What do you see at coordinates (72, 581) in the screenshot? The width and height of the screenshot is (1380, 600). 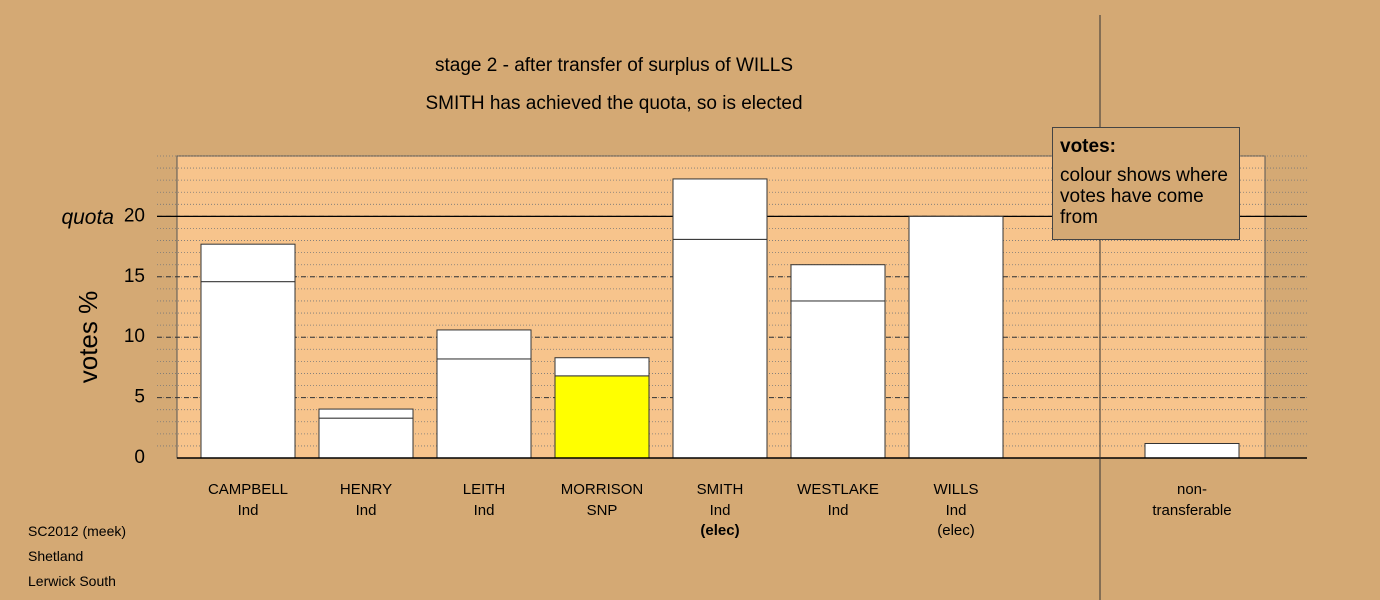 I see `footer-text: Lerwick South` at bounding box center [72, 581].